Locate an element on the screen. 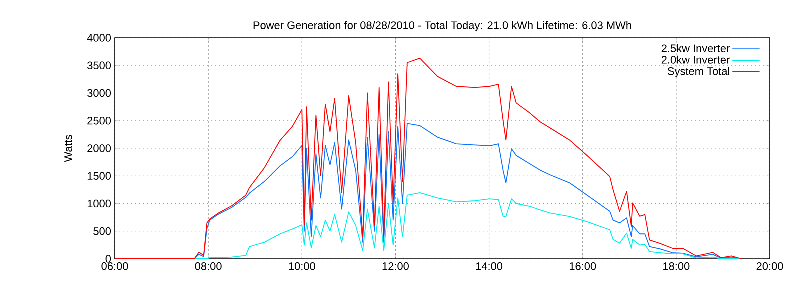  x-tick-label: 16:00 is located at coordinates (583, 266).